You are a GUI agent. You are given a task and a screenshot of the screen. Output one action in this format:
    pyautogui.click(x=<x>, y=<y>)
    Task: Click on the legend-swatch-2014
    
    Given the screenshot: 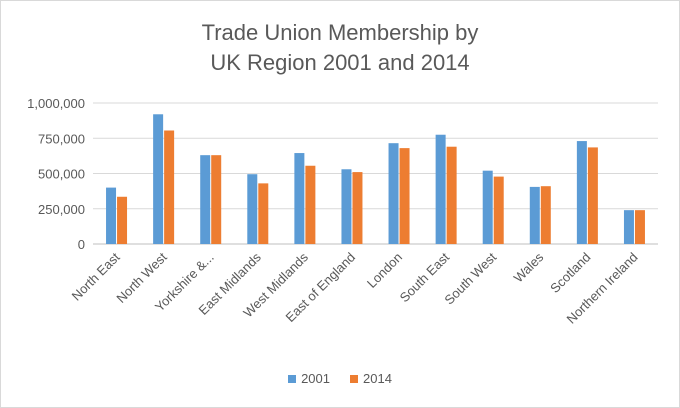 What is the action you would take?
    pyautogui.click(x=354, y=378)
    